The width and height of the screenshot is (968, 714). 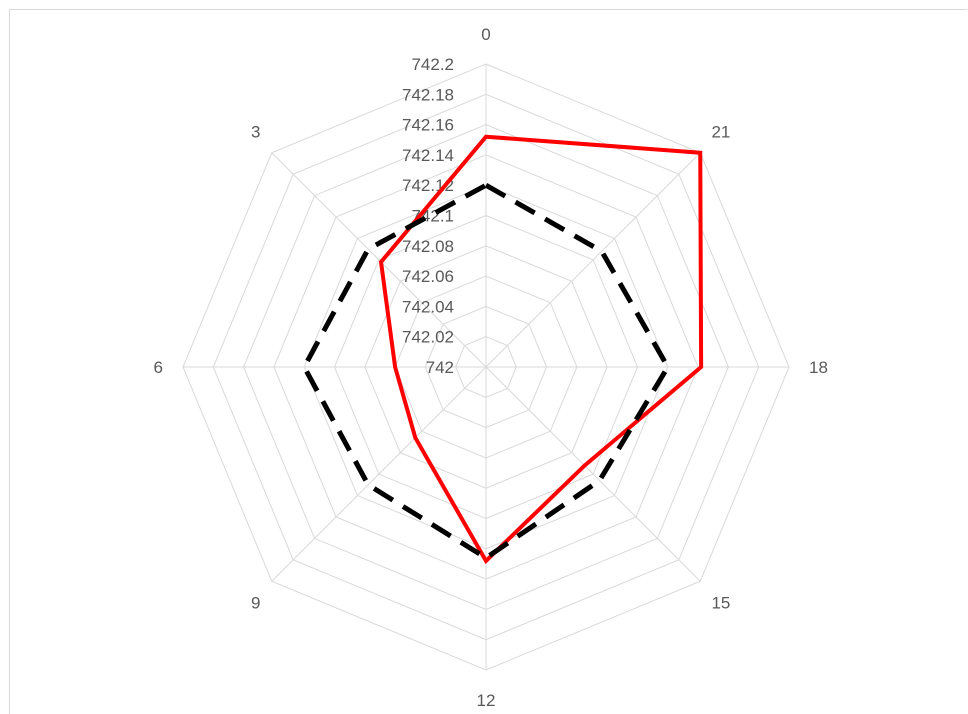 I want to click on tick-label: 742.18, so click(x=428, y=94).